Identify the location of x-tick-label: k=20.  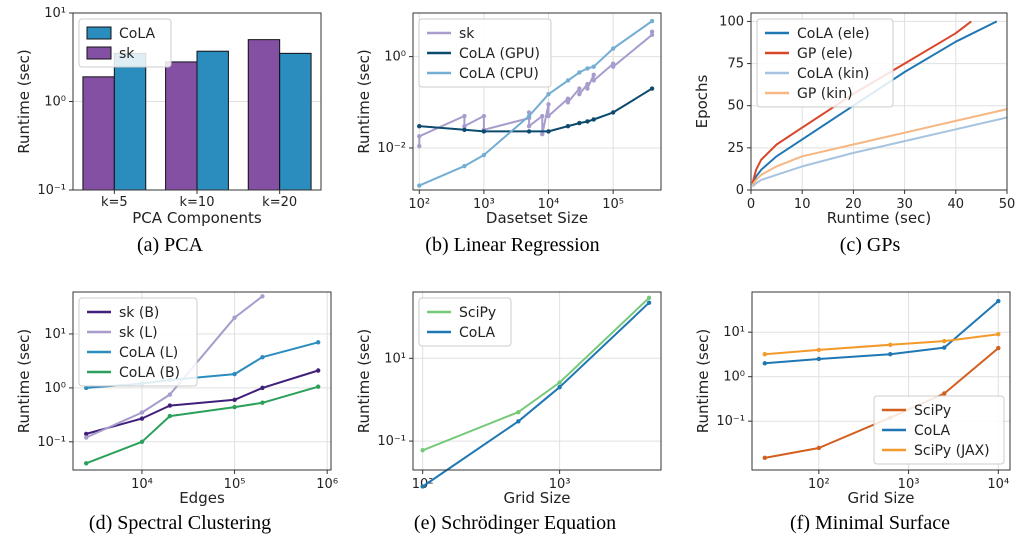
(279, 202).